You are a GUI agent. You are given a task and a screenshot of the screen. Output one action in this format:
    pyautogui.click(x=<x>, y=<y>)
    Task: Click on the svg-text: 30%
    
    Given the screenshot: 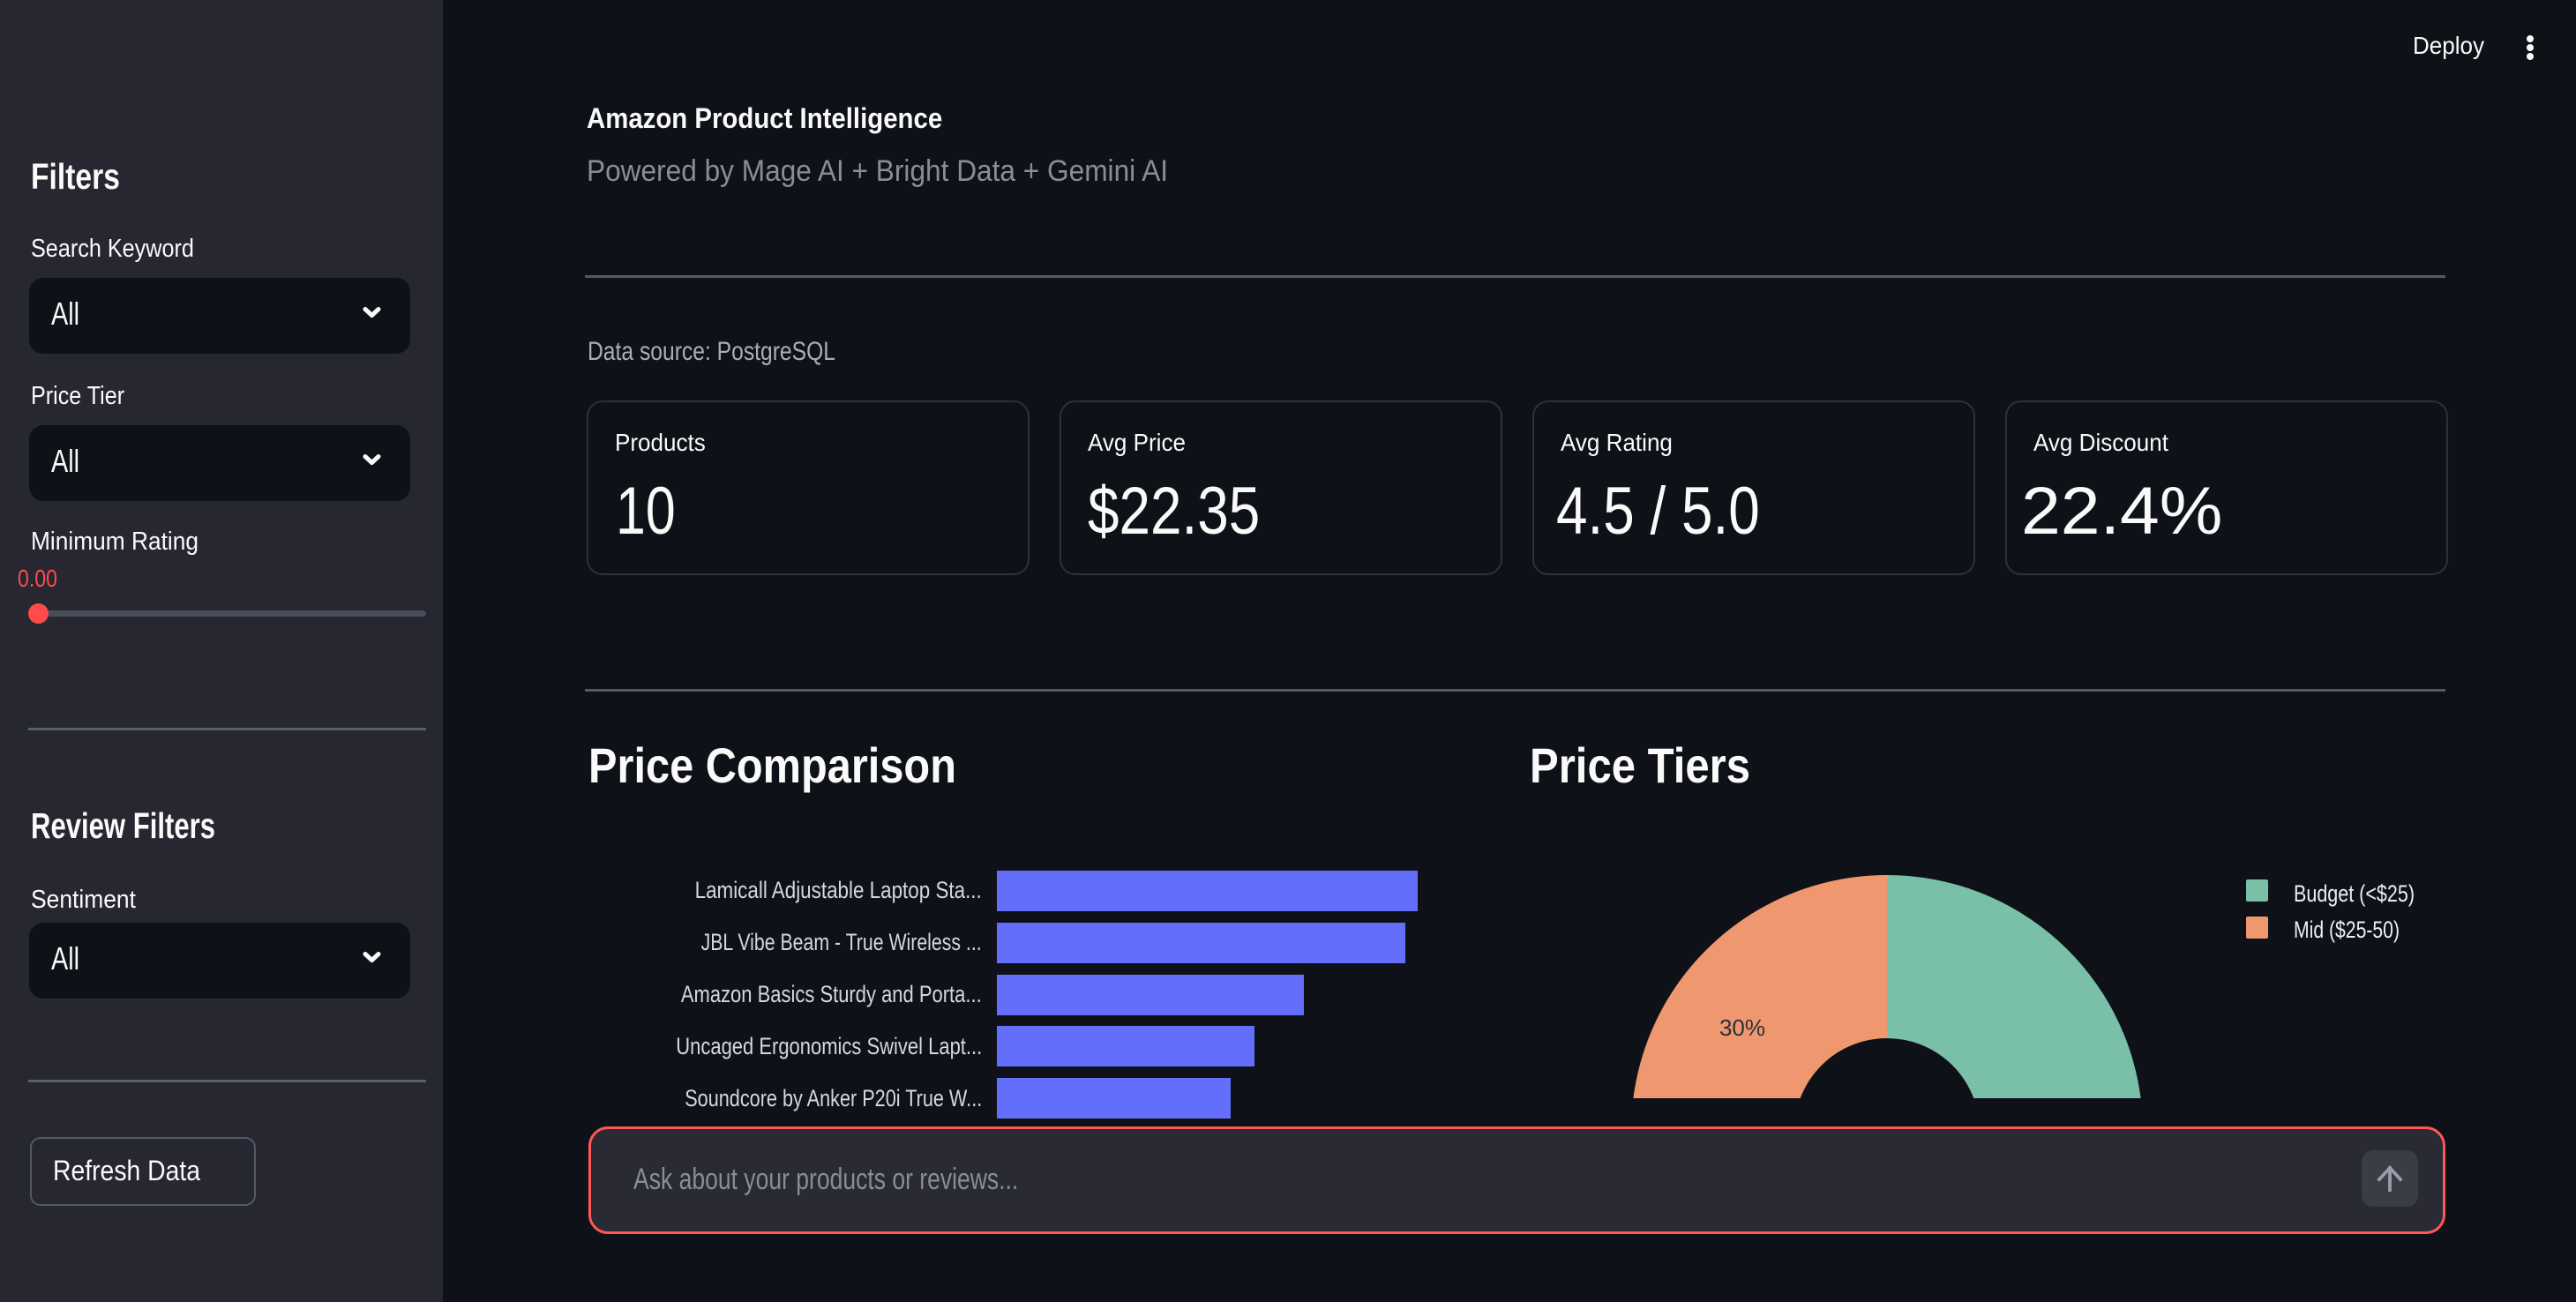 What is the action you would take?
    pyautogui.click(x=1742, y=1027)
    